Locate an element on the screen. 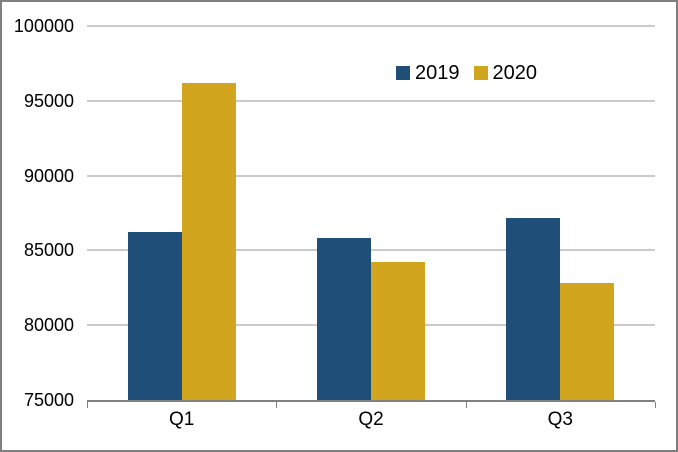  legend-swatch-2020 is located at coordinates (480, 73).